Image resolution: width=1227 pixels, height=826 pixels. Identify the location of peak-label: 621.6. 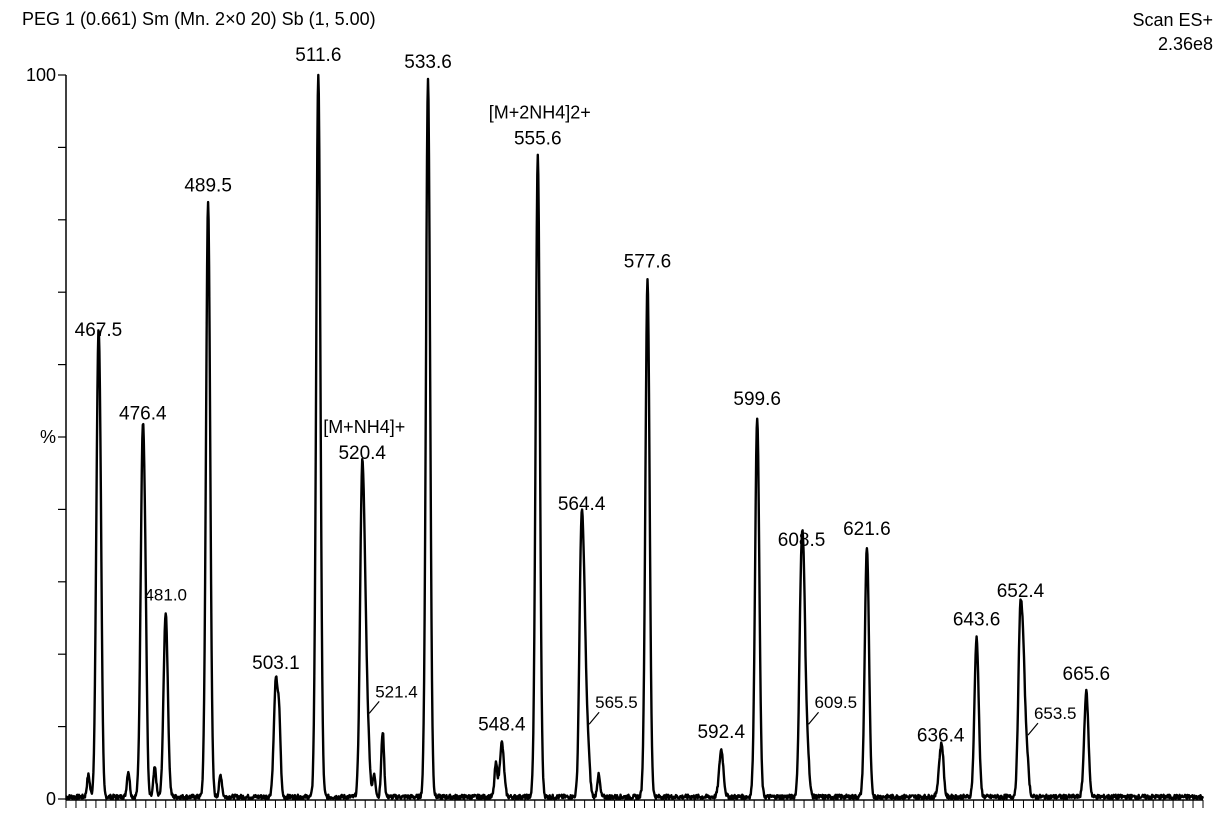
(867, 529).